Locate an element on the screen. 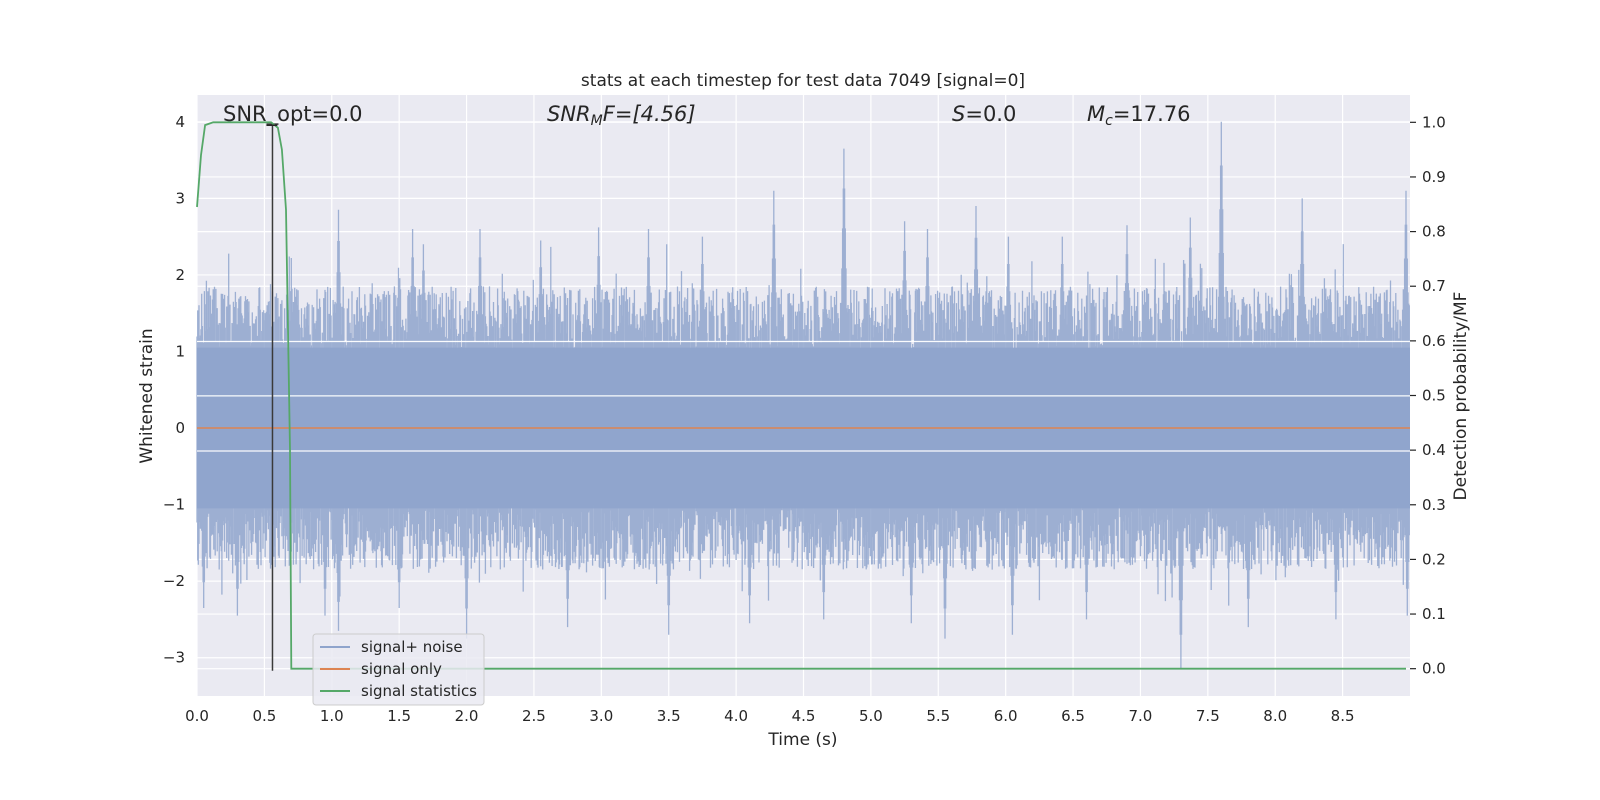 This screenshot has height=800, width=1600. x-tick-label-11: 5.5 is located at coordinates (938, 716).